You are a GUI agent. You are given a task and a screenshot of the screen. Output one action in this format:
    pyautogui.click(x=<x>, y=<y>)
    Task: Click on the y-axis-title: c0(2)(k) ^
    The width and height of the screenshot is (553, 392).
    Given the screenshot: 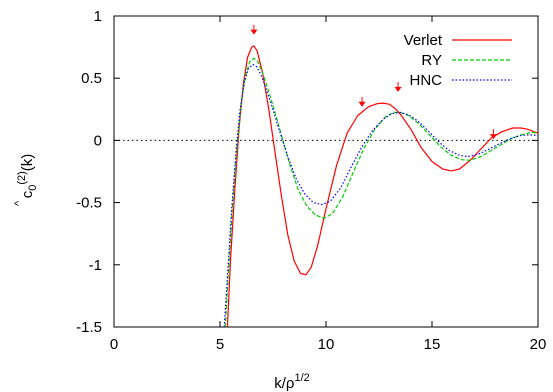 What is the action you would take?
    pyautogui.click(x=26, y=180)
    